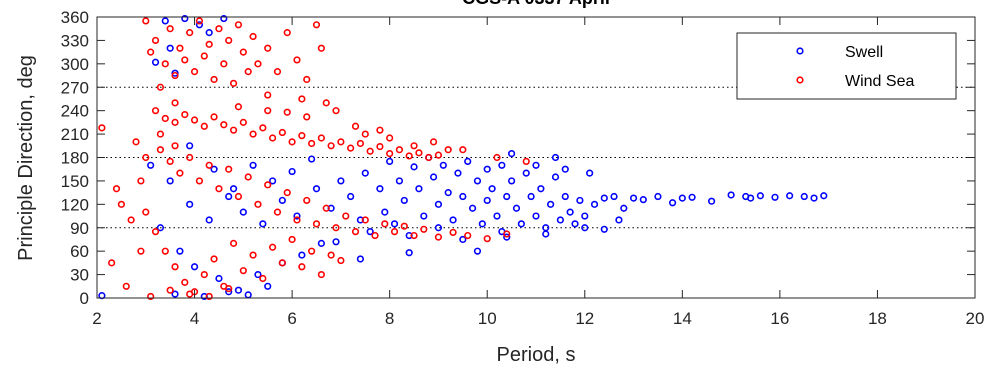 This screenshot has width=995, height=376. Describe the element at coordinates (79, 275) in the screenshot. I see `y-tick-label: 30` at that location.